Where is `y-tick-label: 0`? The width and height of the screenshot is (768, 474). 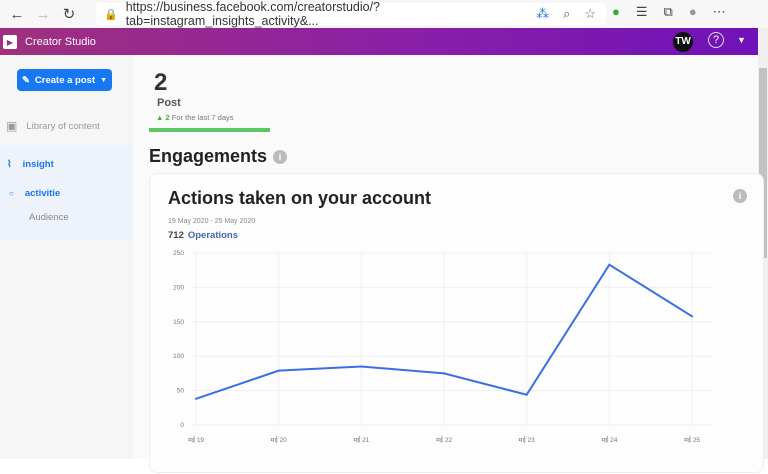
y-tick-label: 0 is located at coordinates (182, 425).